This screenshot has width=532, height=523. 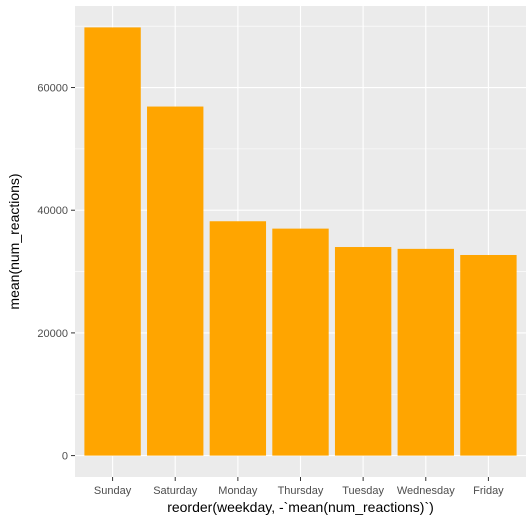 I want to click on y-axis-title: mean(num_reactions), so click(x=14, y=241).